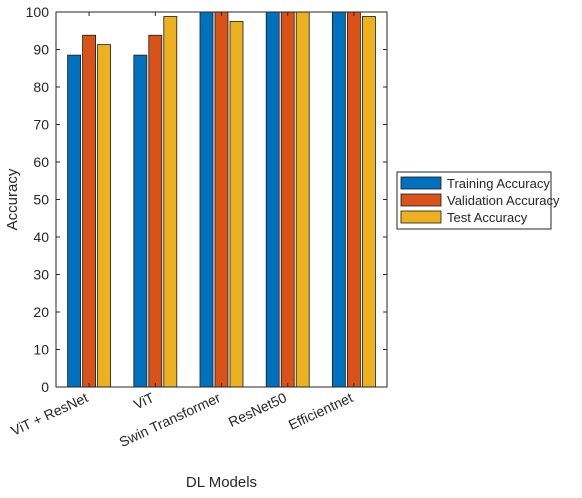 This screenshot has height=498, width=582. Describe the element at coordinates (41, 312) in the screenshot. I see `y-tick-label: 20` at that location.